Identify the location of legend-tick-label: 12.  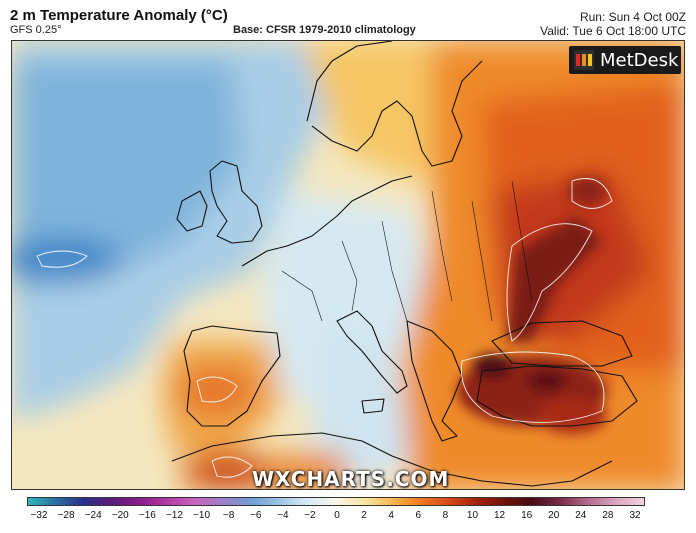
(499, 515).